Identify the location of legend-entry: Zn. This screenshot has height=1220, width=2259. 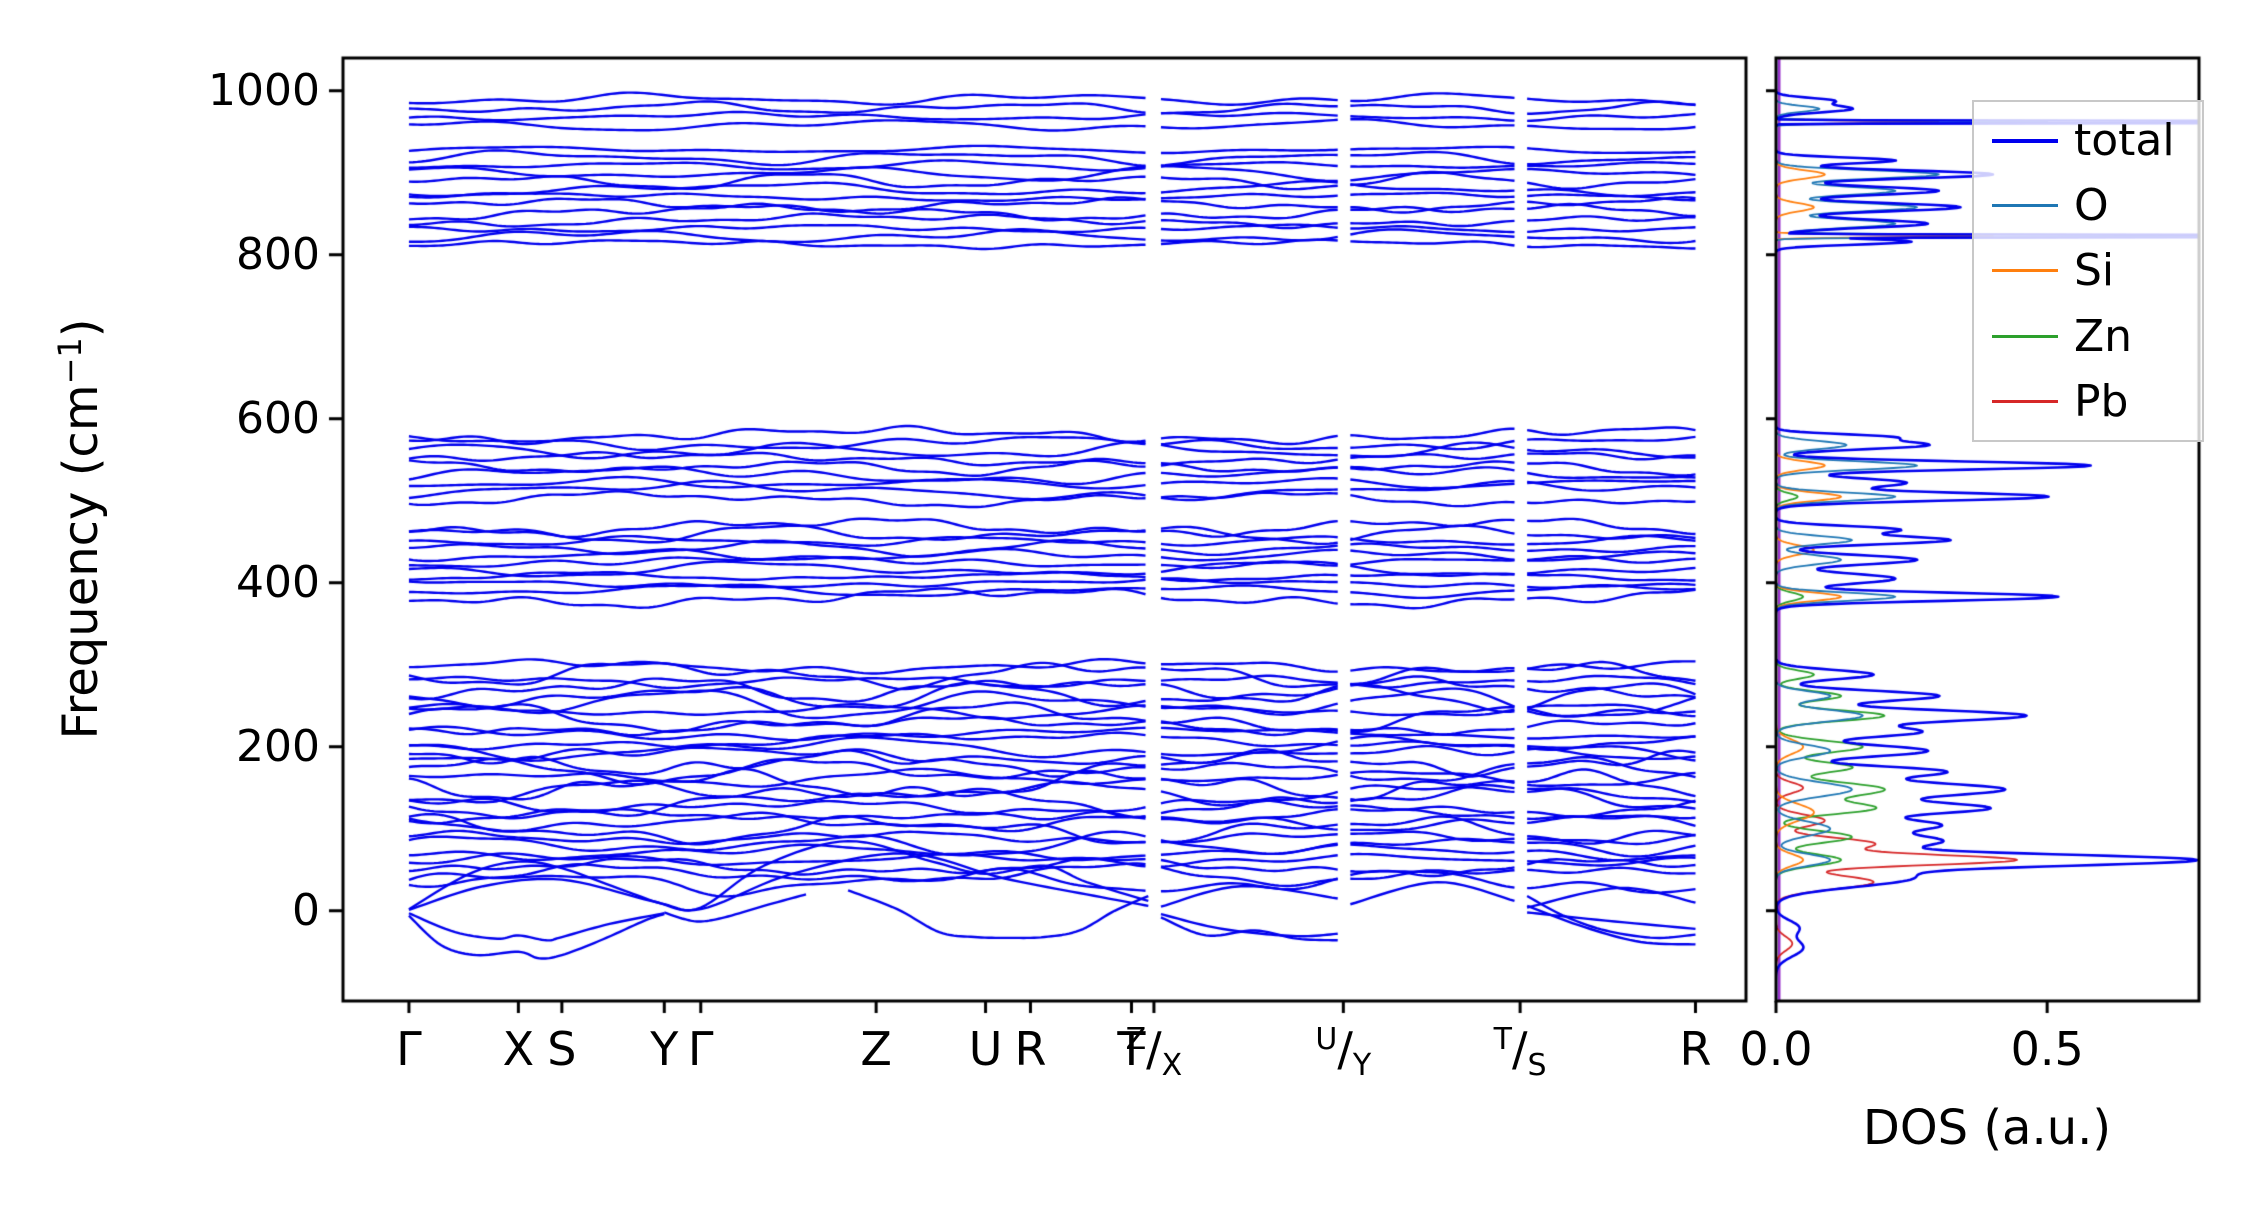
(2097, 336).